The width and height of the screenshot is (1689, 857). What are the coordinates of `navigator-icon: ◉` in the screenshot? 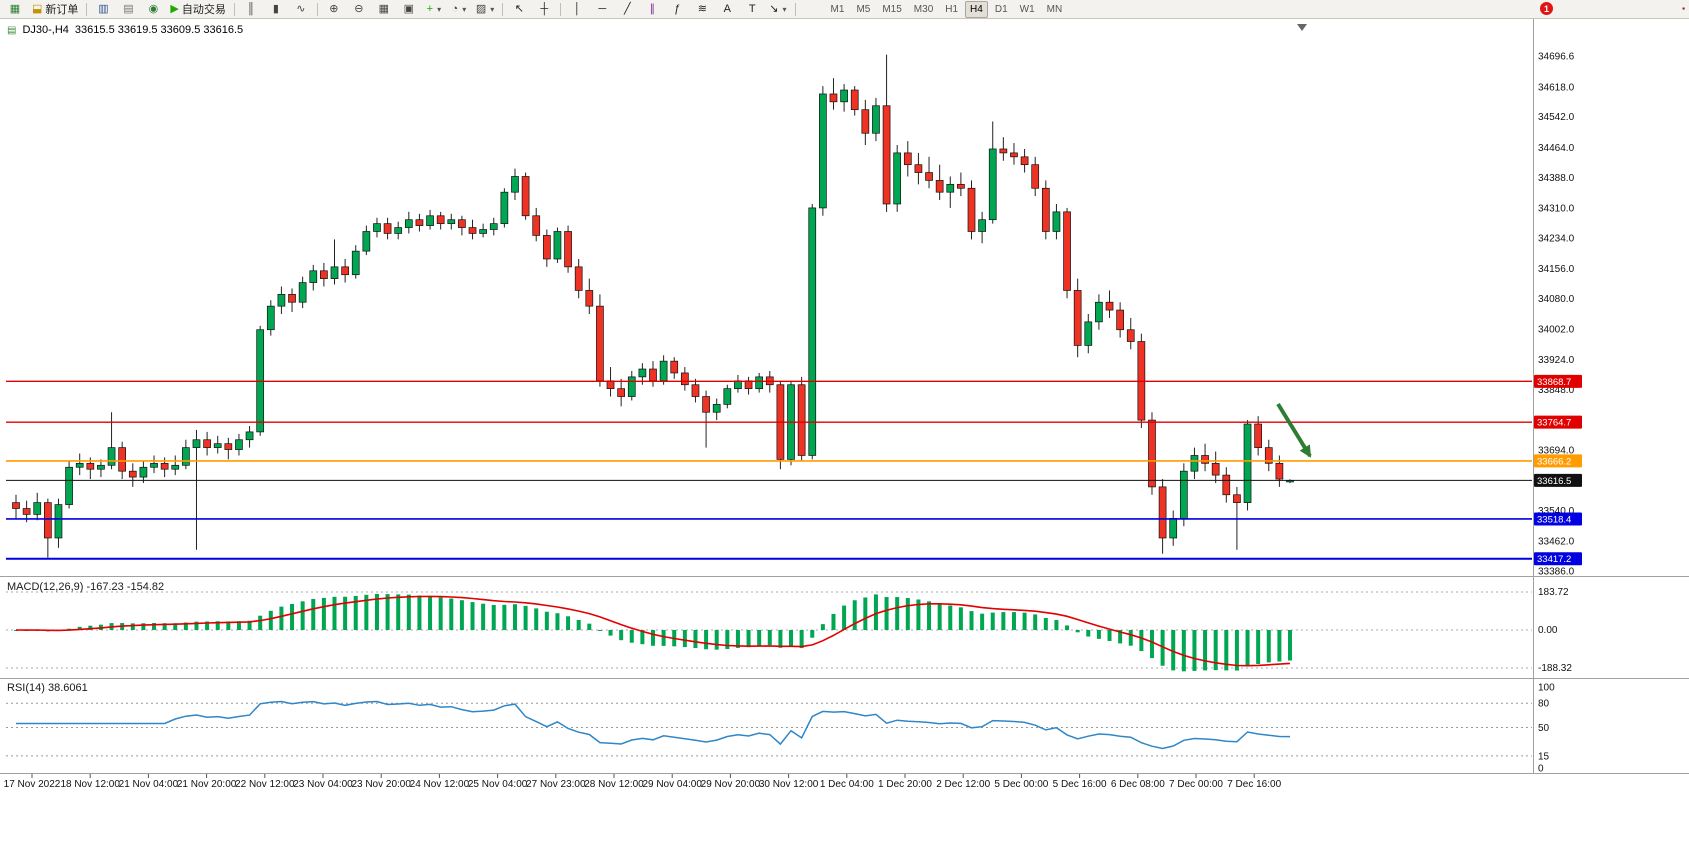 It's located at (153, 8).